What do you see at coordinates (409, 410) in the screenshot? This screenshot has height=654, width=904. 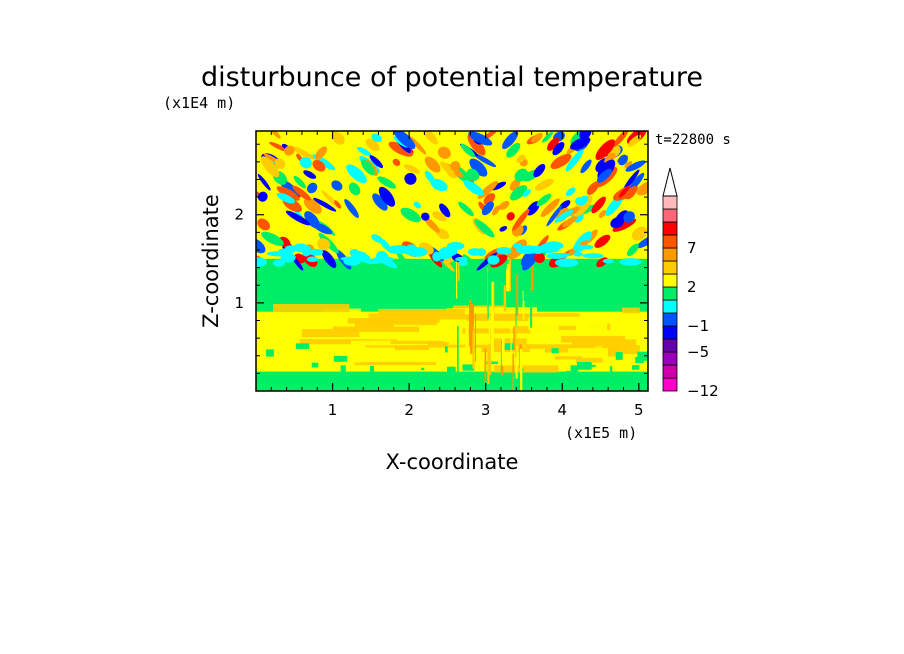 I see `x-tick-label: 2` at bounding box center [409, 410].